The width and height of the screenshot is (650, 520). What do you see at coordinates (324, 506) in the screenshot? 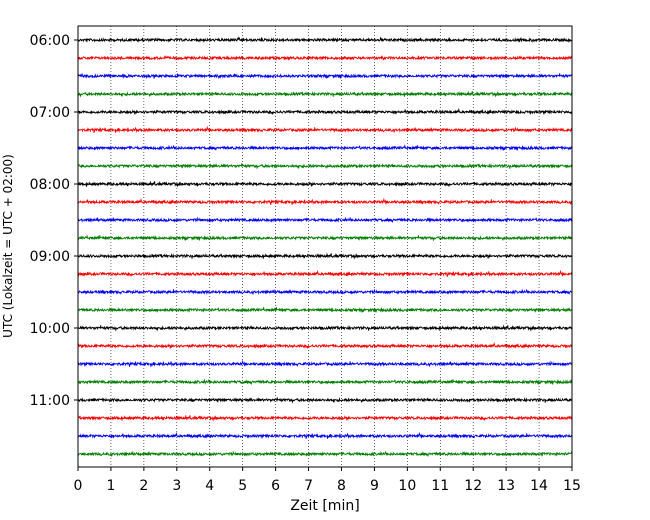
I see `x-axis-label: Zeit [min]` at bounding box center [324, 506].